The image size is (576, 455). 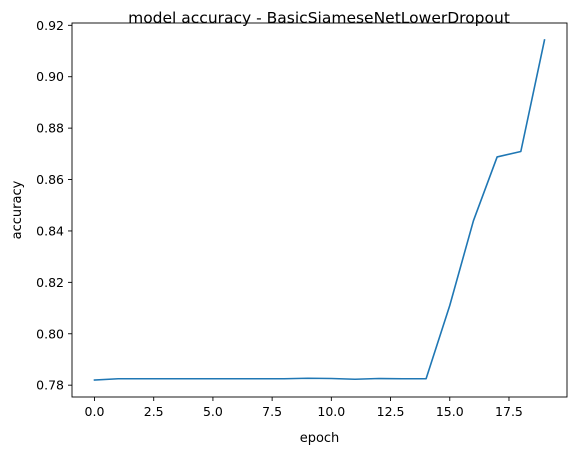 I want to click on y-axis-ticks: 0.78 0.80 0.82 0.84 0.86 0.88 0.90 0.92, so click(x=54, y=205).